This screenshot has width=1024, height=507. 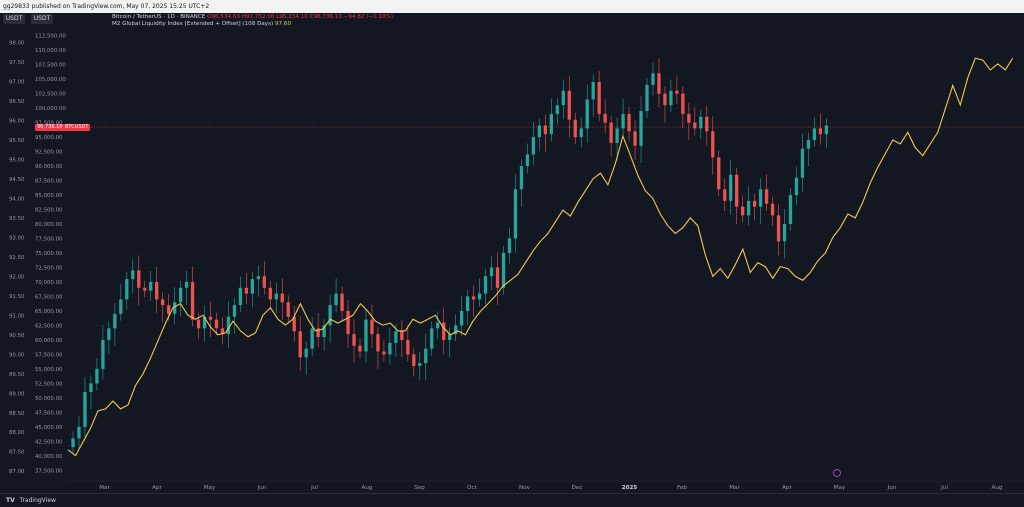 I want to click on left-axis-tick-label: 98.00, so click(x=17, y=44).